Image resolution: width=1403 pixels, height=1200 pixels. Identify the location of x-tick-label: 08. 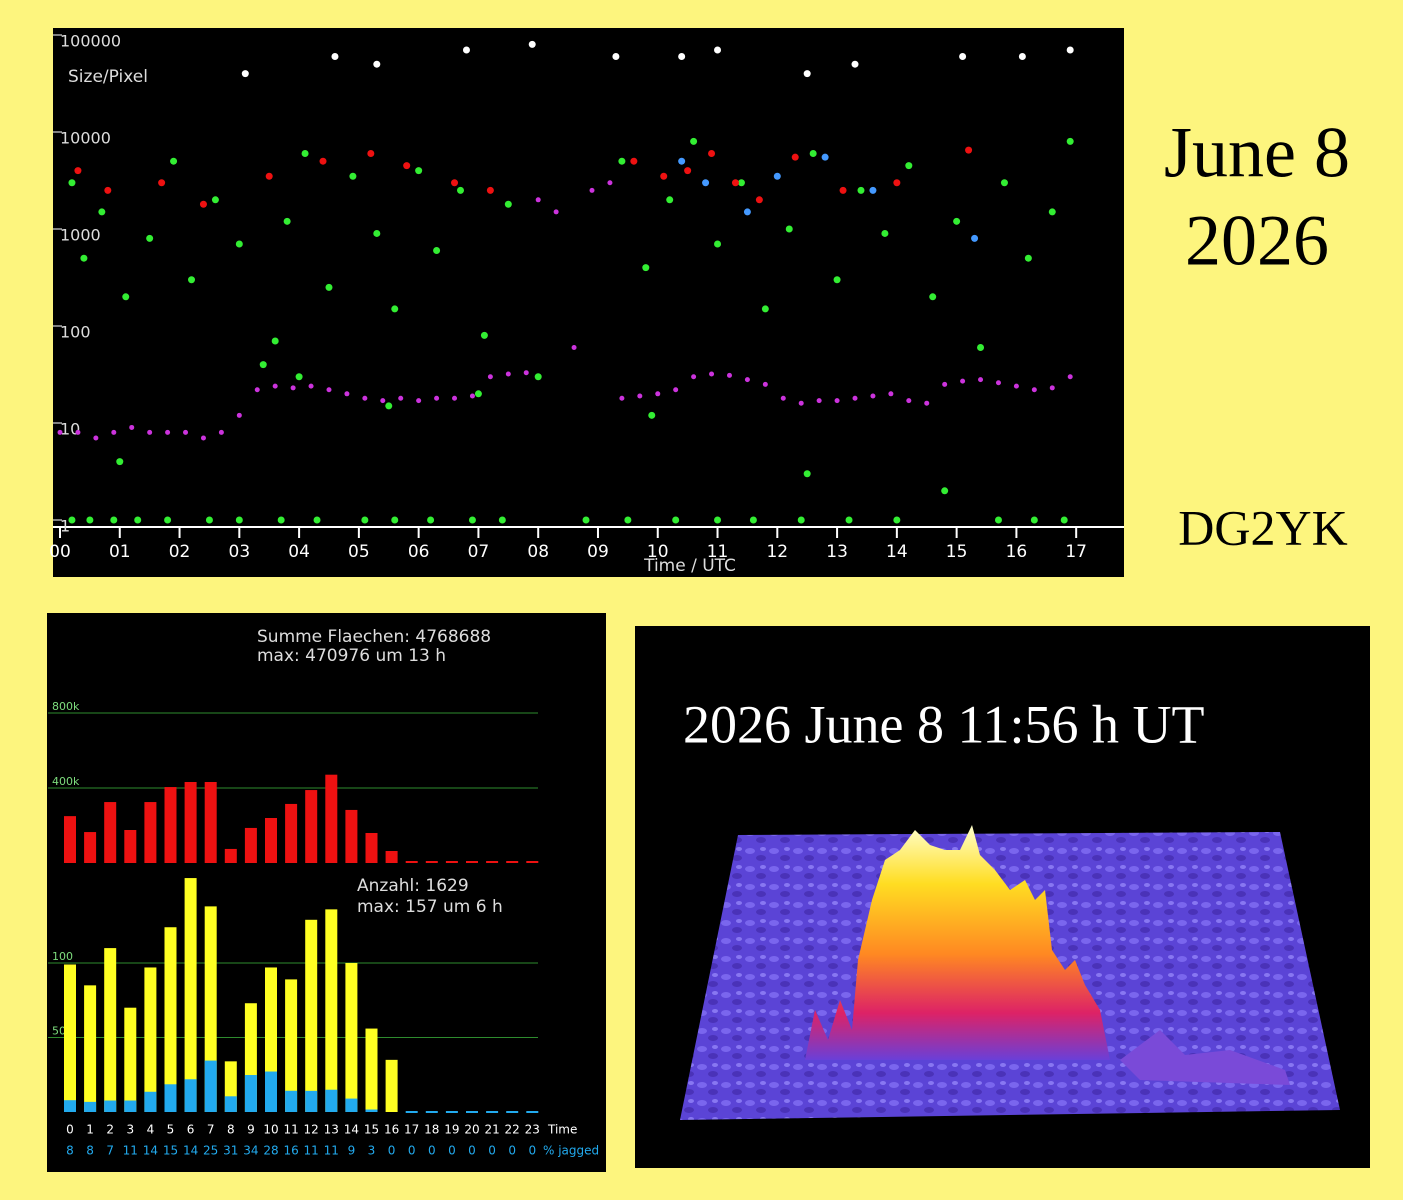
(538, 552).